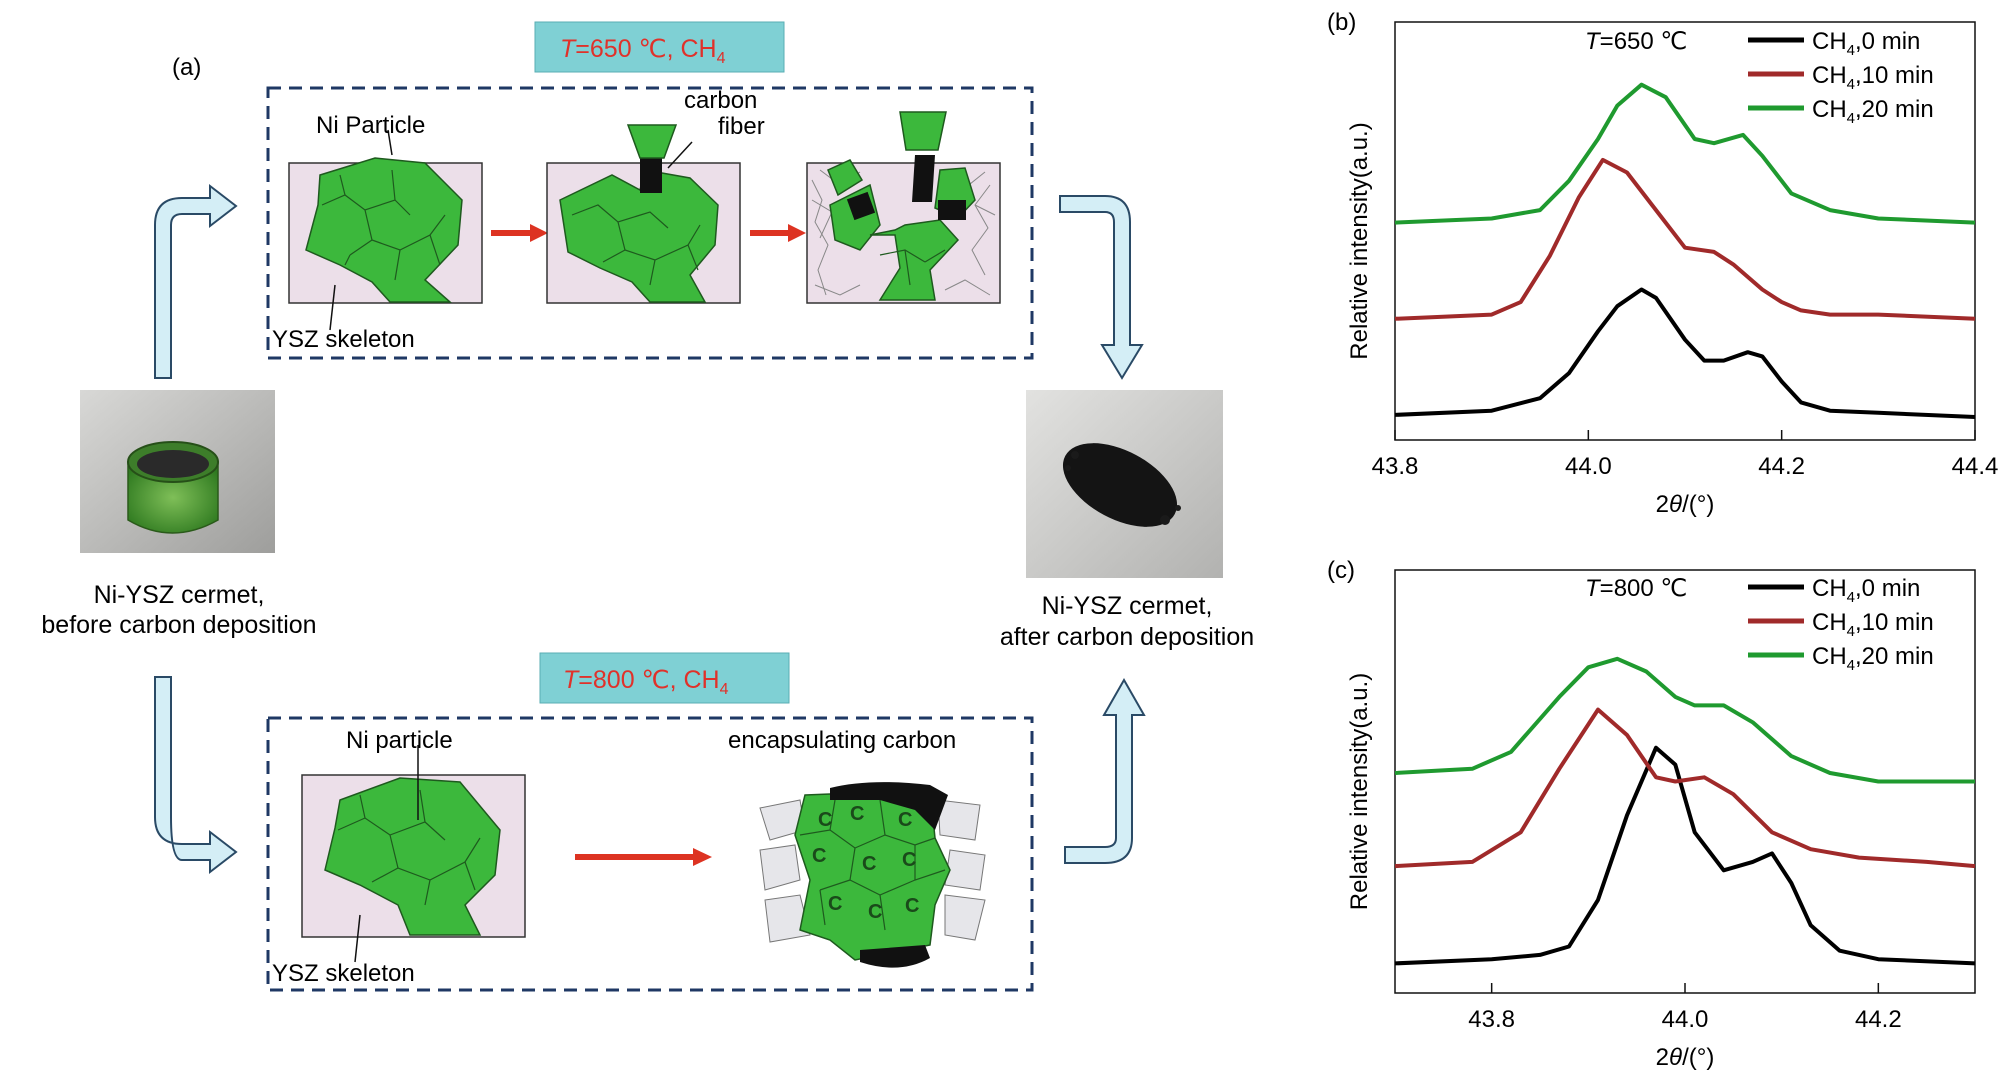  I want to click on plot-frame, so click(1685, 231).